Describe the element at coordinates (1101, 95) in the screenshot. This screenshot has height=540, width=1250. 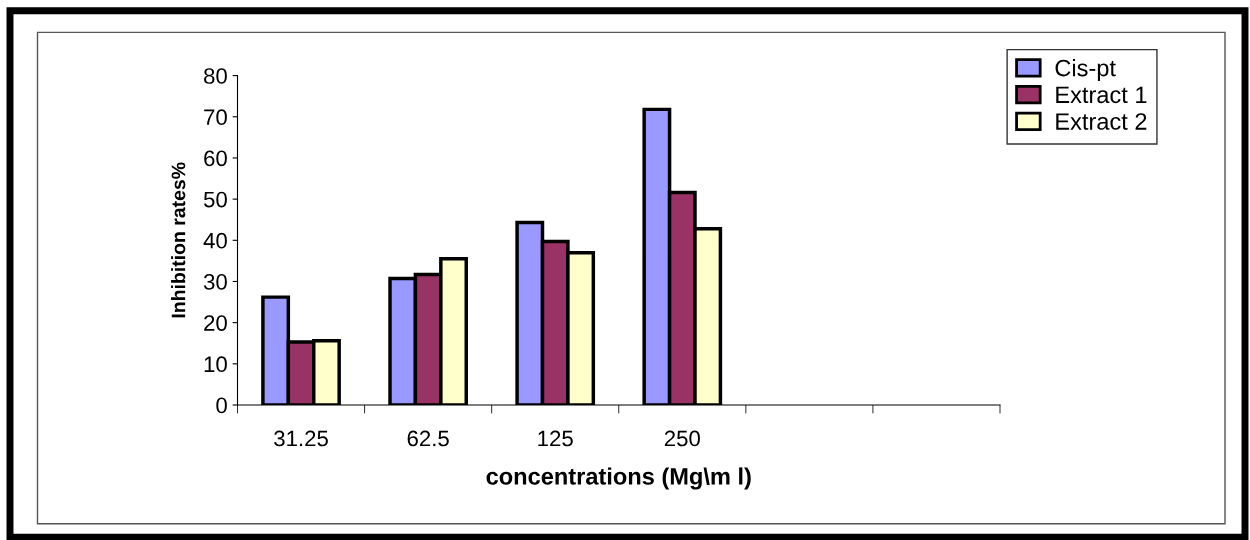
I see `legend-label: Extract 1` at that location.